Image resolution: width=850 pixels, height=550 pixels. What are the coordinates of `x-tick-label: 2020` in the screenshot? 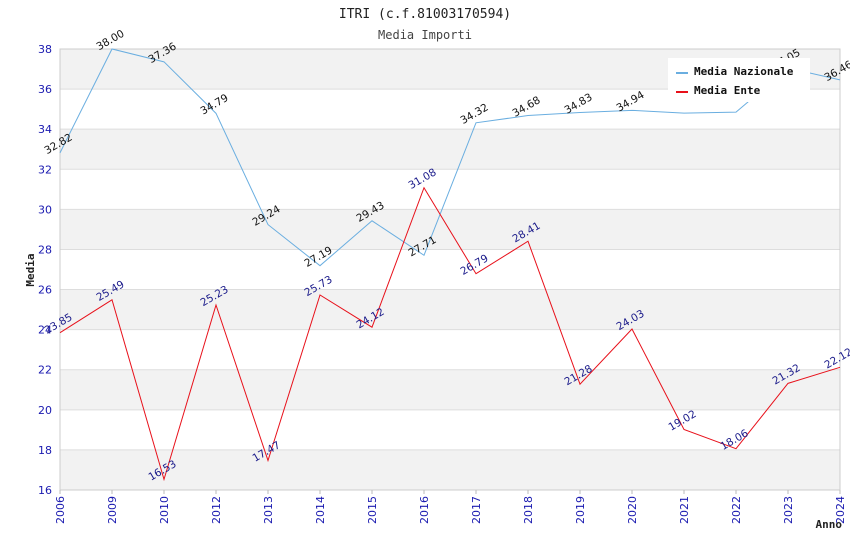 It's located at (632, 510).